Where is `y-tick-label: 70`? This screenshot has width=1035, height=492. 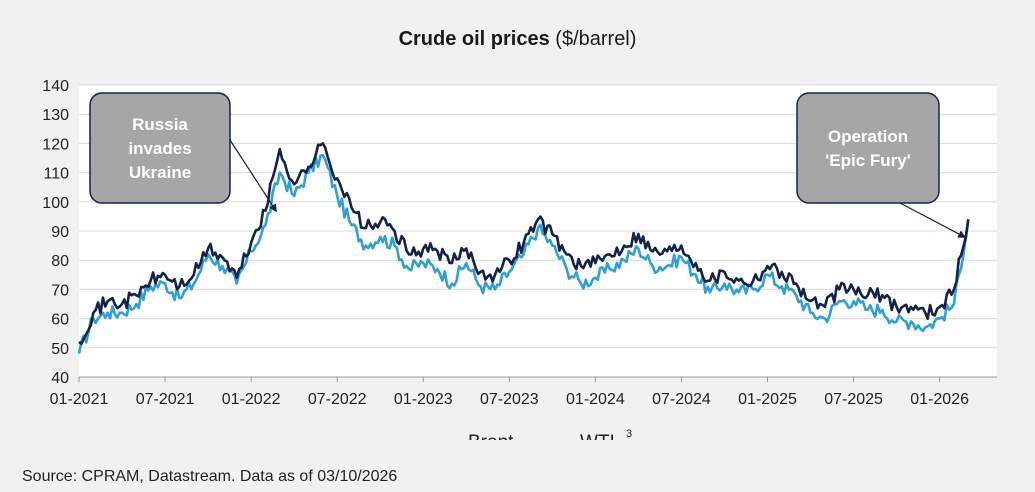
y-tick-label: 70 is located at coordinates (60, 290).